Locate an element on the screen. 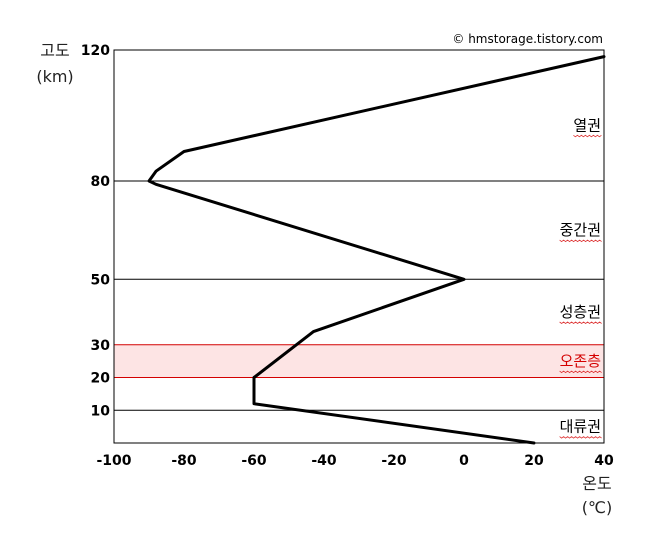 Image resolution: width=655 pixels, height=547 pixels. x-tick-label: -60 is located at coordinates (254, 461).